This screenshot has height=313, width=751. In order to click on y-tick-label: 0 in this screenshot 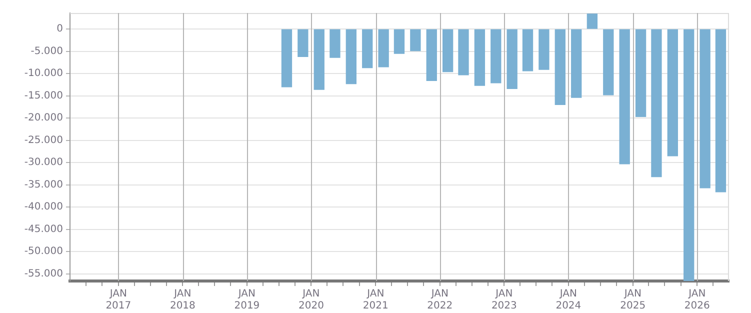, I will do `click(59, 29)`.